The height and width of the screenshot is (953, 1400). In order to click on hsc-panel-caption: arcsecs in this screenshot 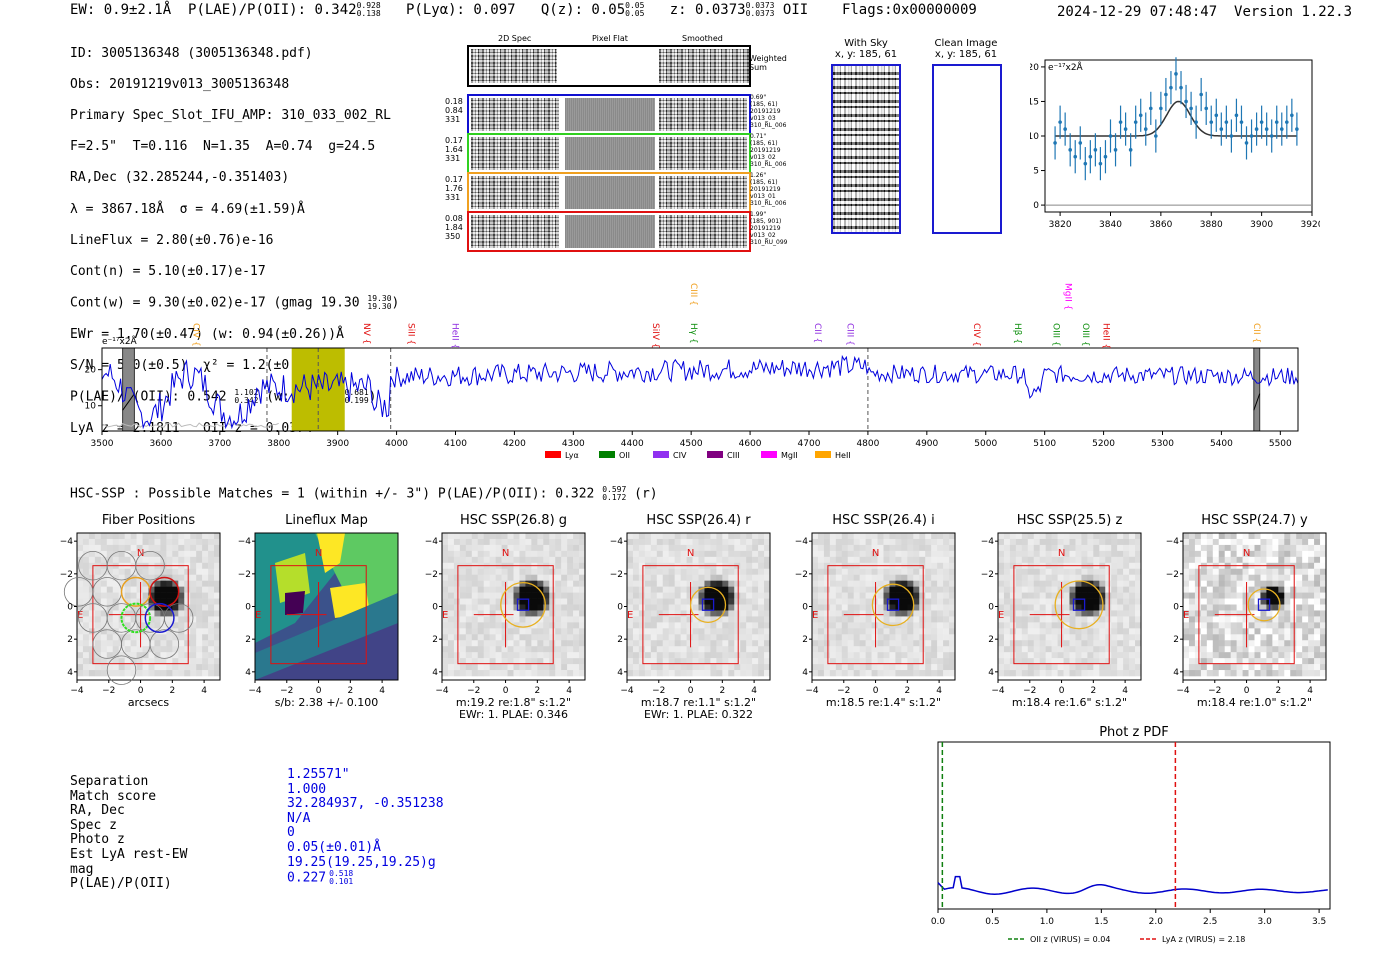, I will do `click(148, 702)`.